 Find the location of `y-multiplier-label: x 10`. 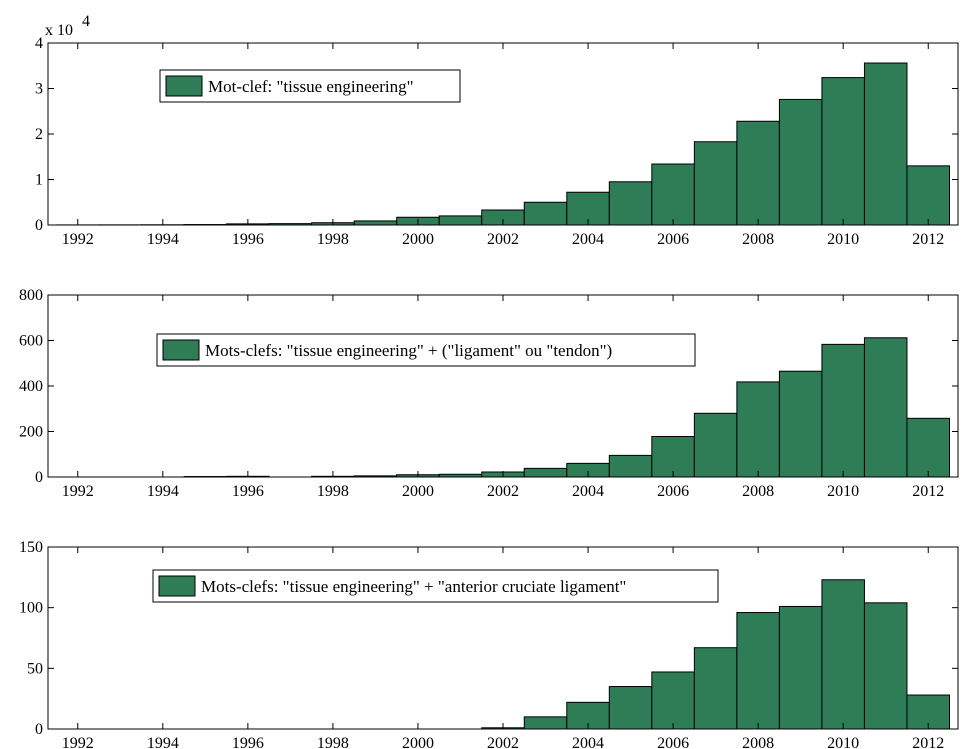

y-multiplier-label: x 10 is located at coordinates (59, 30).